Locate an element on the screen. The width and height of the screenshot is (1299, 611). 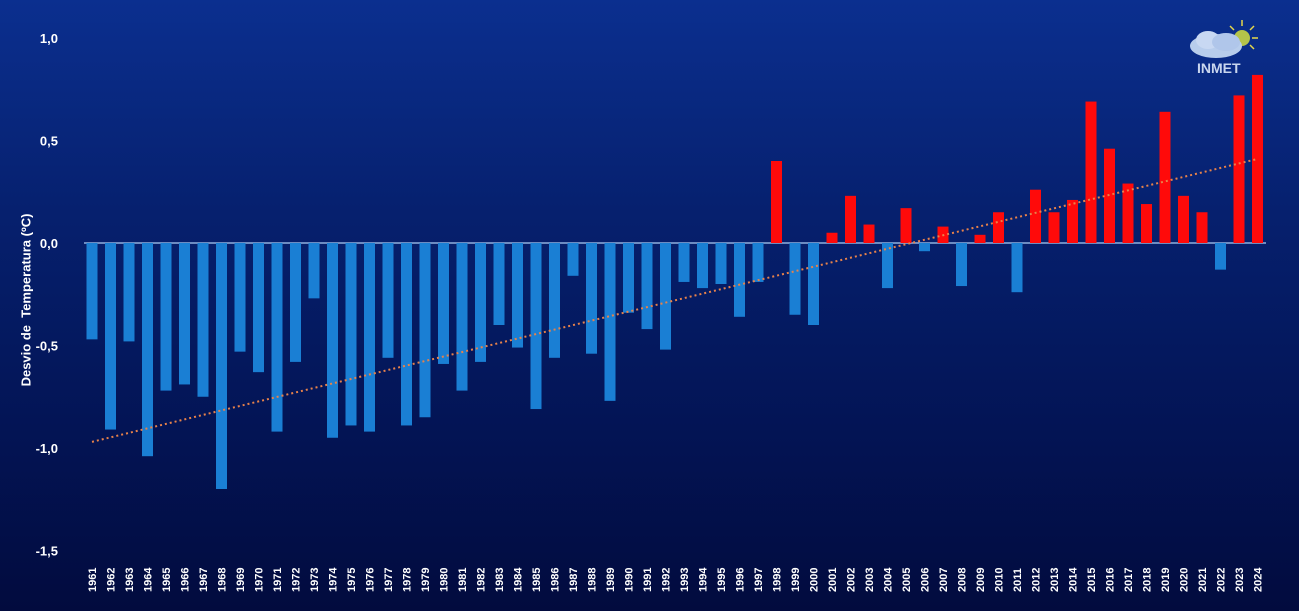
x-tick-label: 2006 is located at coordinates (926, 580).